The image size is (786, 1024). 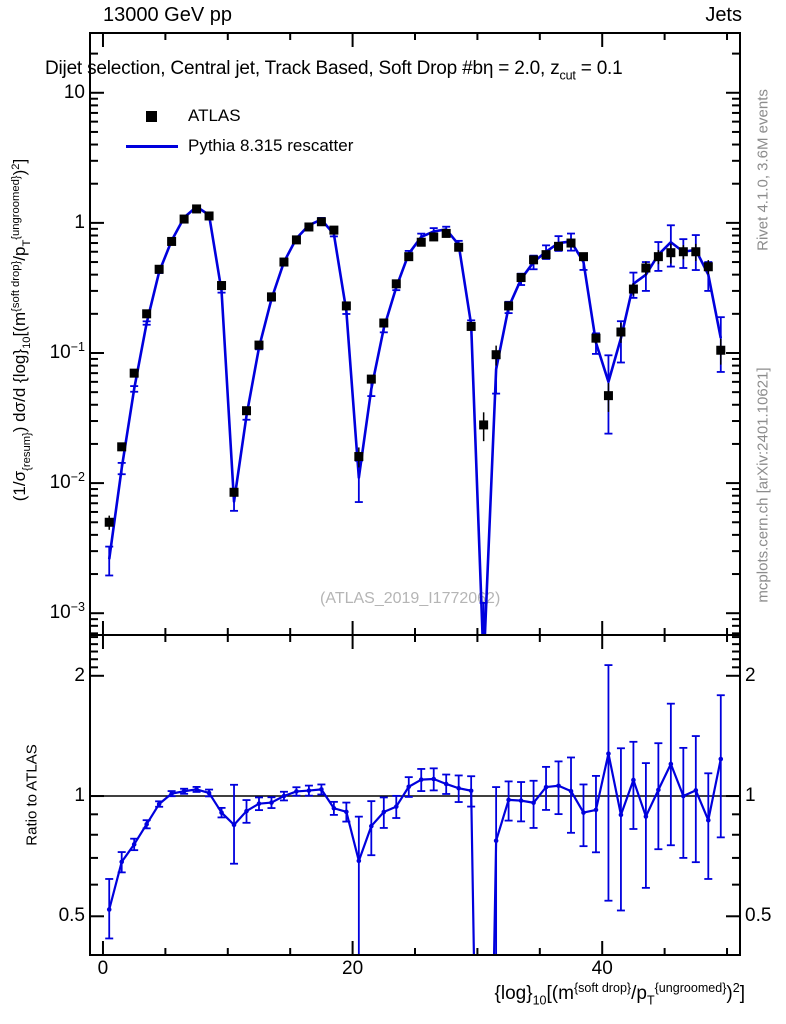 I want to click on y-axis-tick-label: 10⁻³, so click(x=67, y=612).